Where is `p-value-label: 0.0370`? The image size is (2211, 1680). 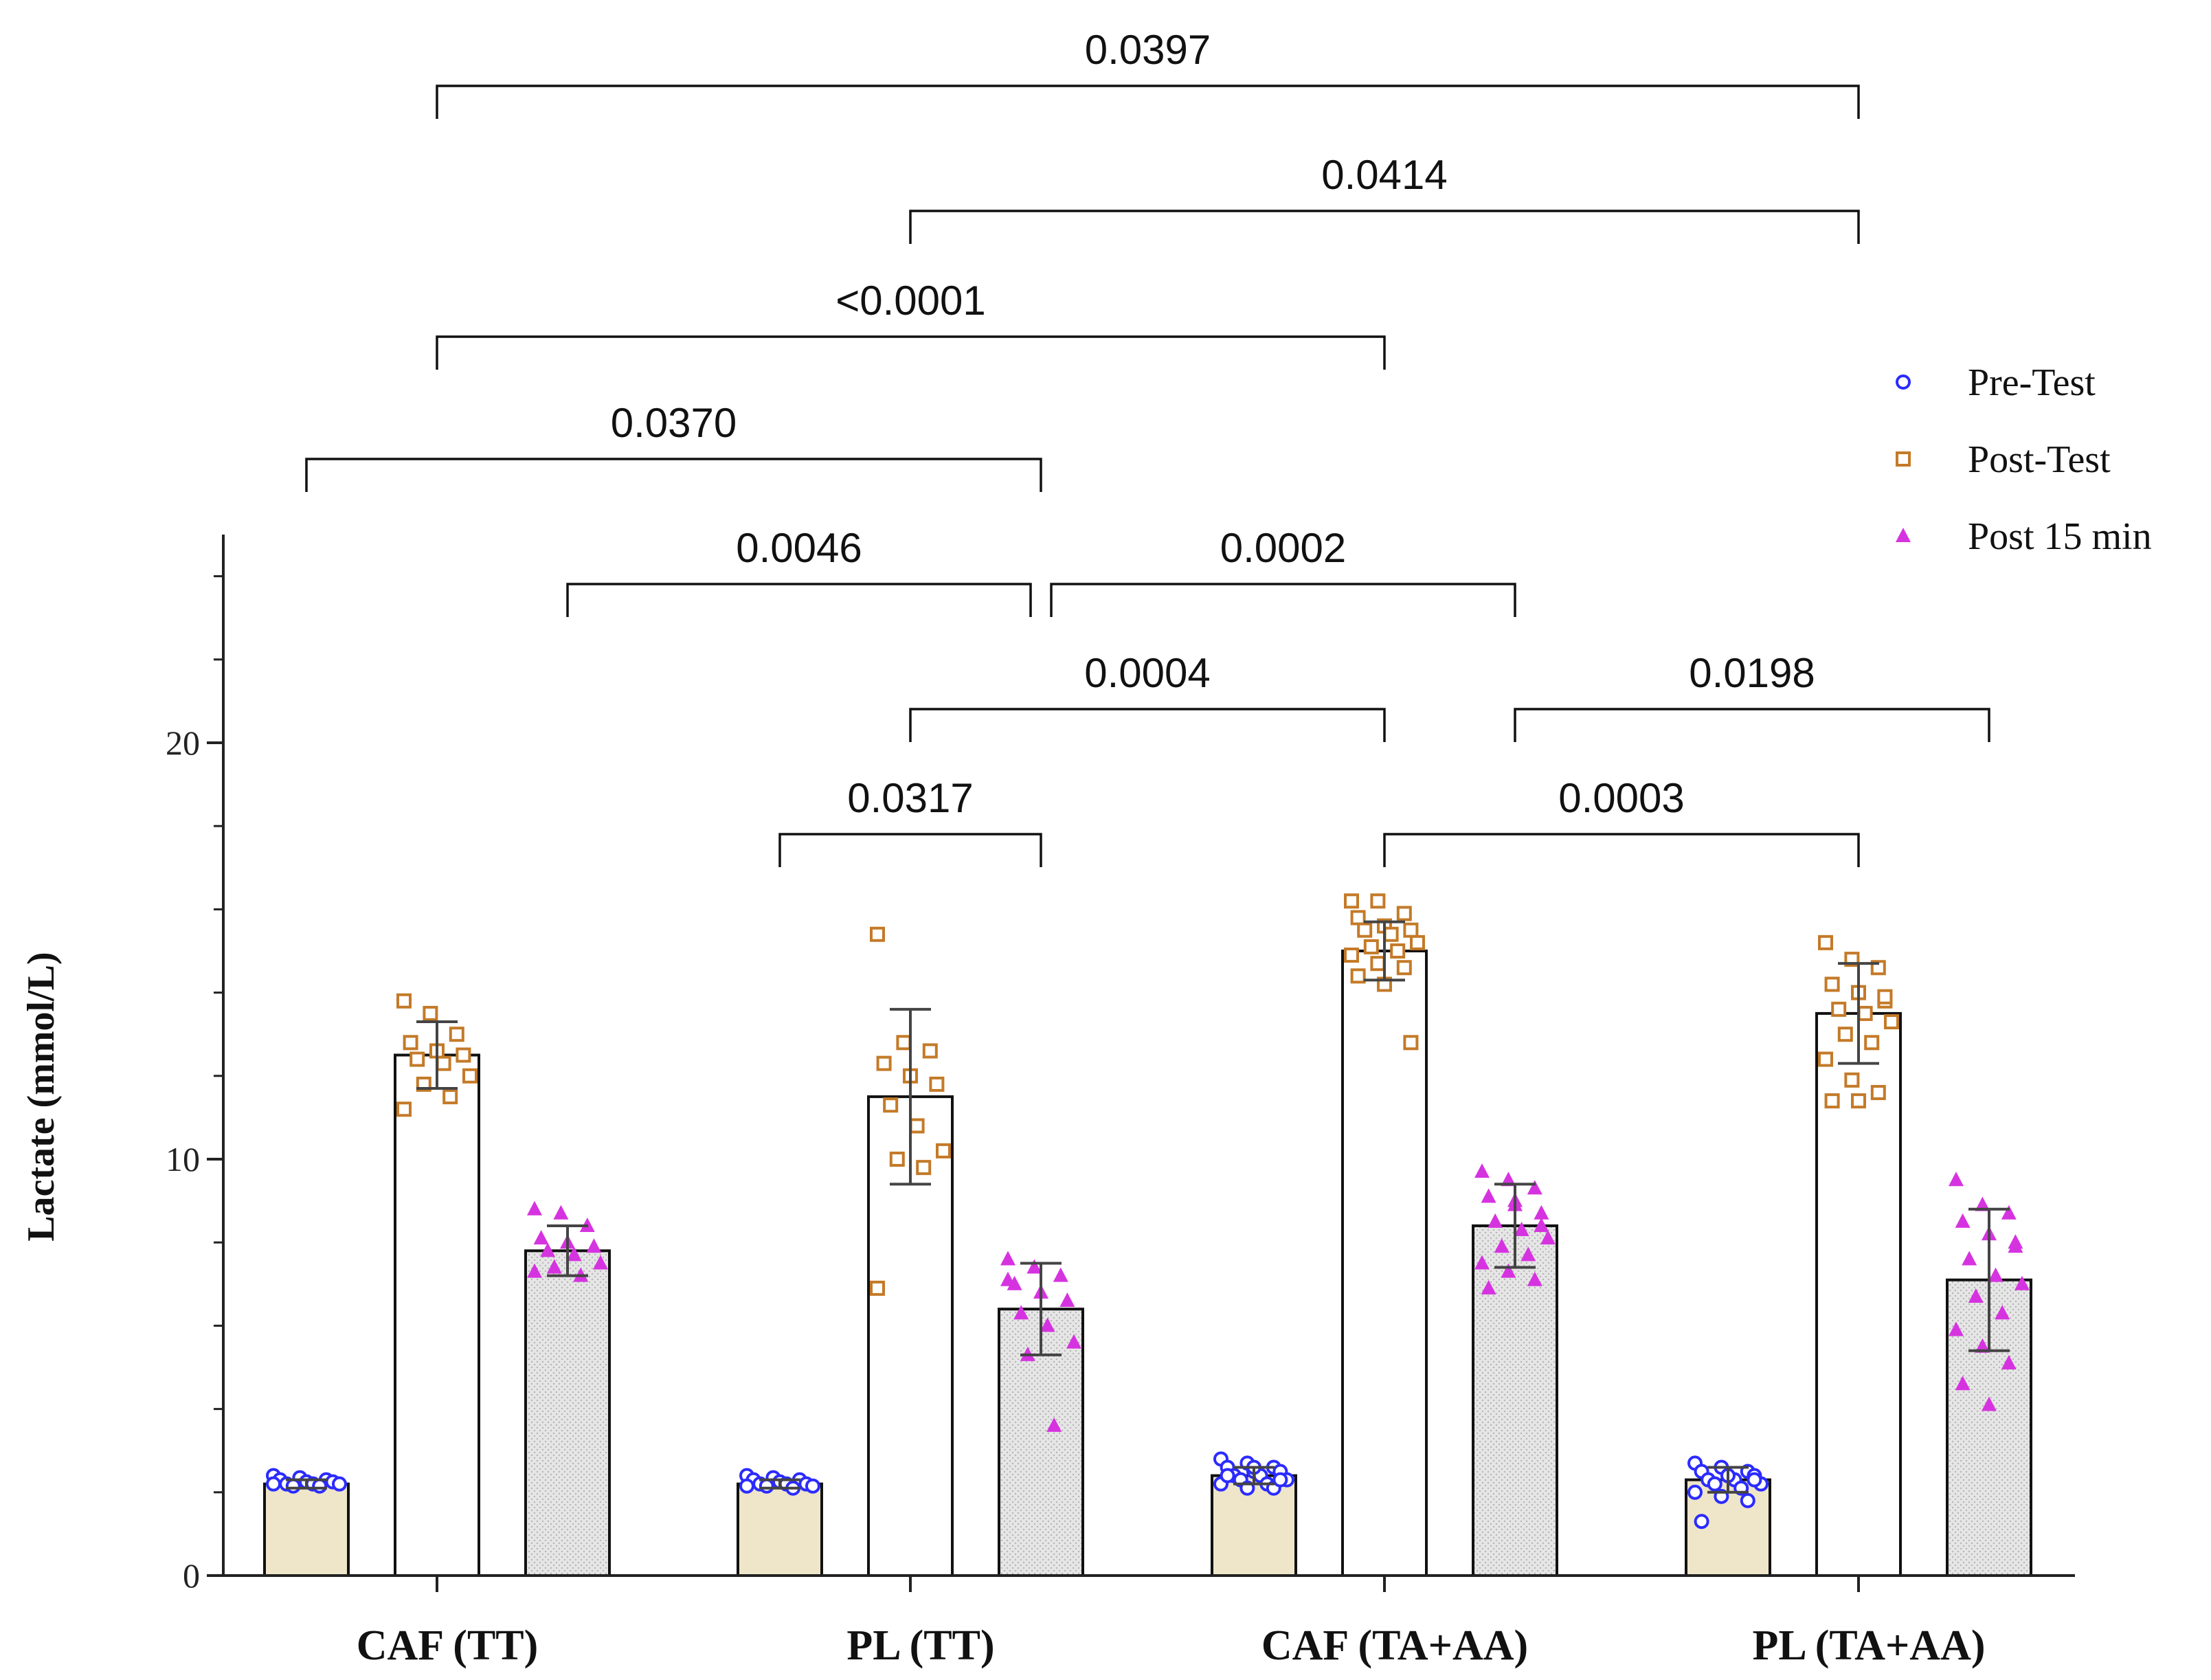
p-value-label: 0.0370 is located at coordinates (674, 423).